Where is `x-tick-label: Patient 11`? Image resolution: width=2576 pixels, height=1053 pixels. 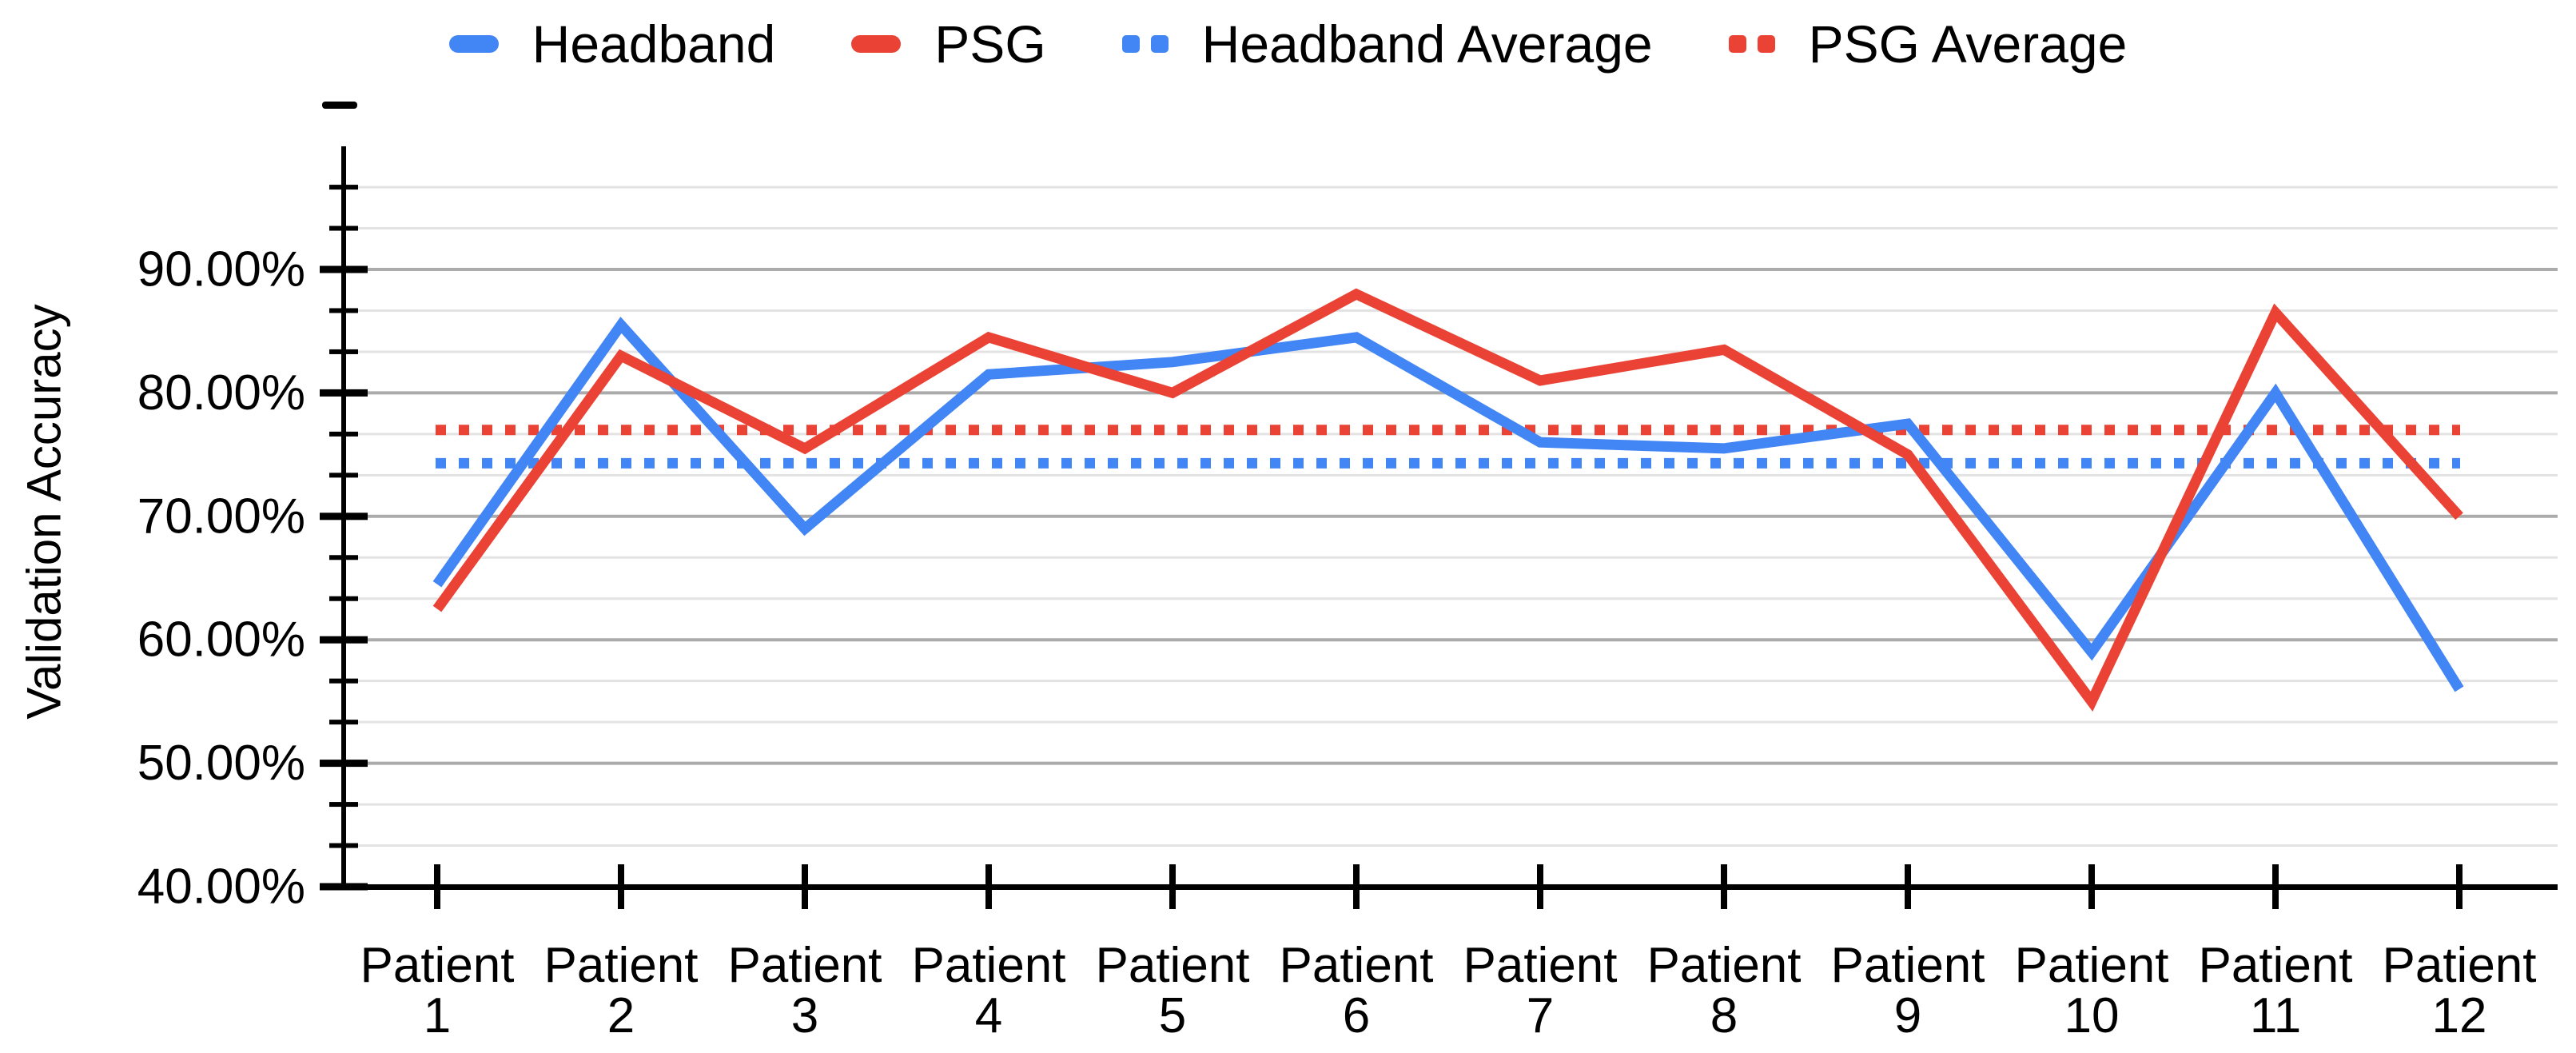 x-tick-label: Patient 11 is located at coordinates (2275, 990).